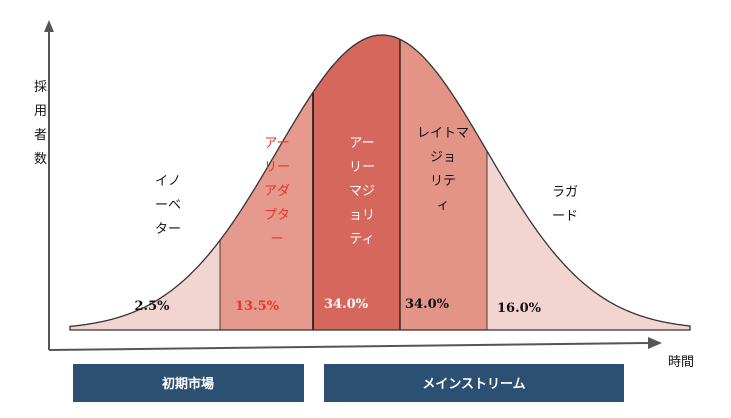  Describe the element at coordinates (565, 204) in the screenshot. I see `segment-label-laggards: ラガード` at that location.